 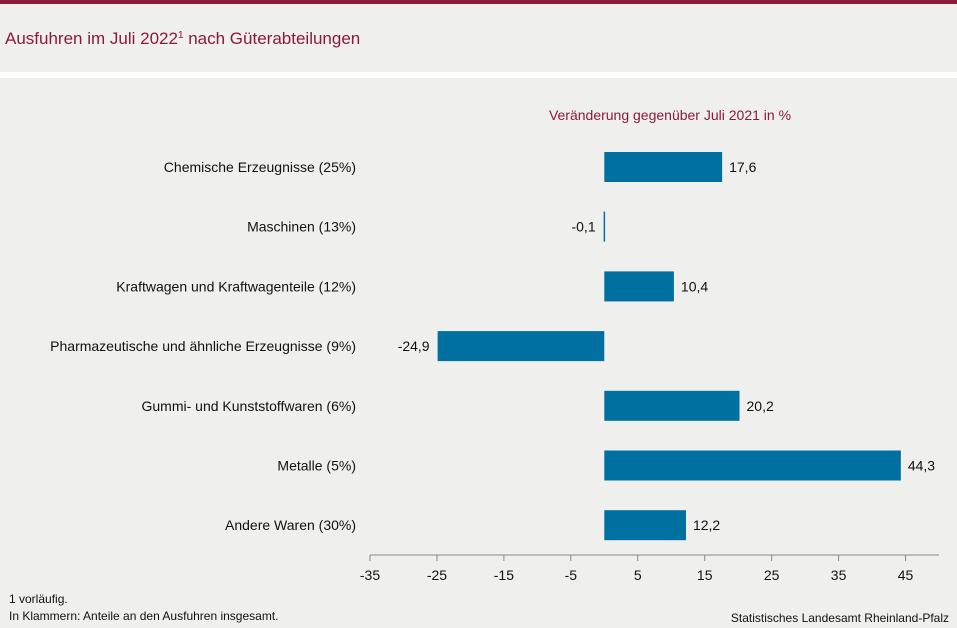 What do you see at coordinates (649, 568) in the screenshot?
I see `x-axis: -35 -25 -15 -5 5 15 25 35 45` at bounding box center [649, 568].